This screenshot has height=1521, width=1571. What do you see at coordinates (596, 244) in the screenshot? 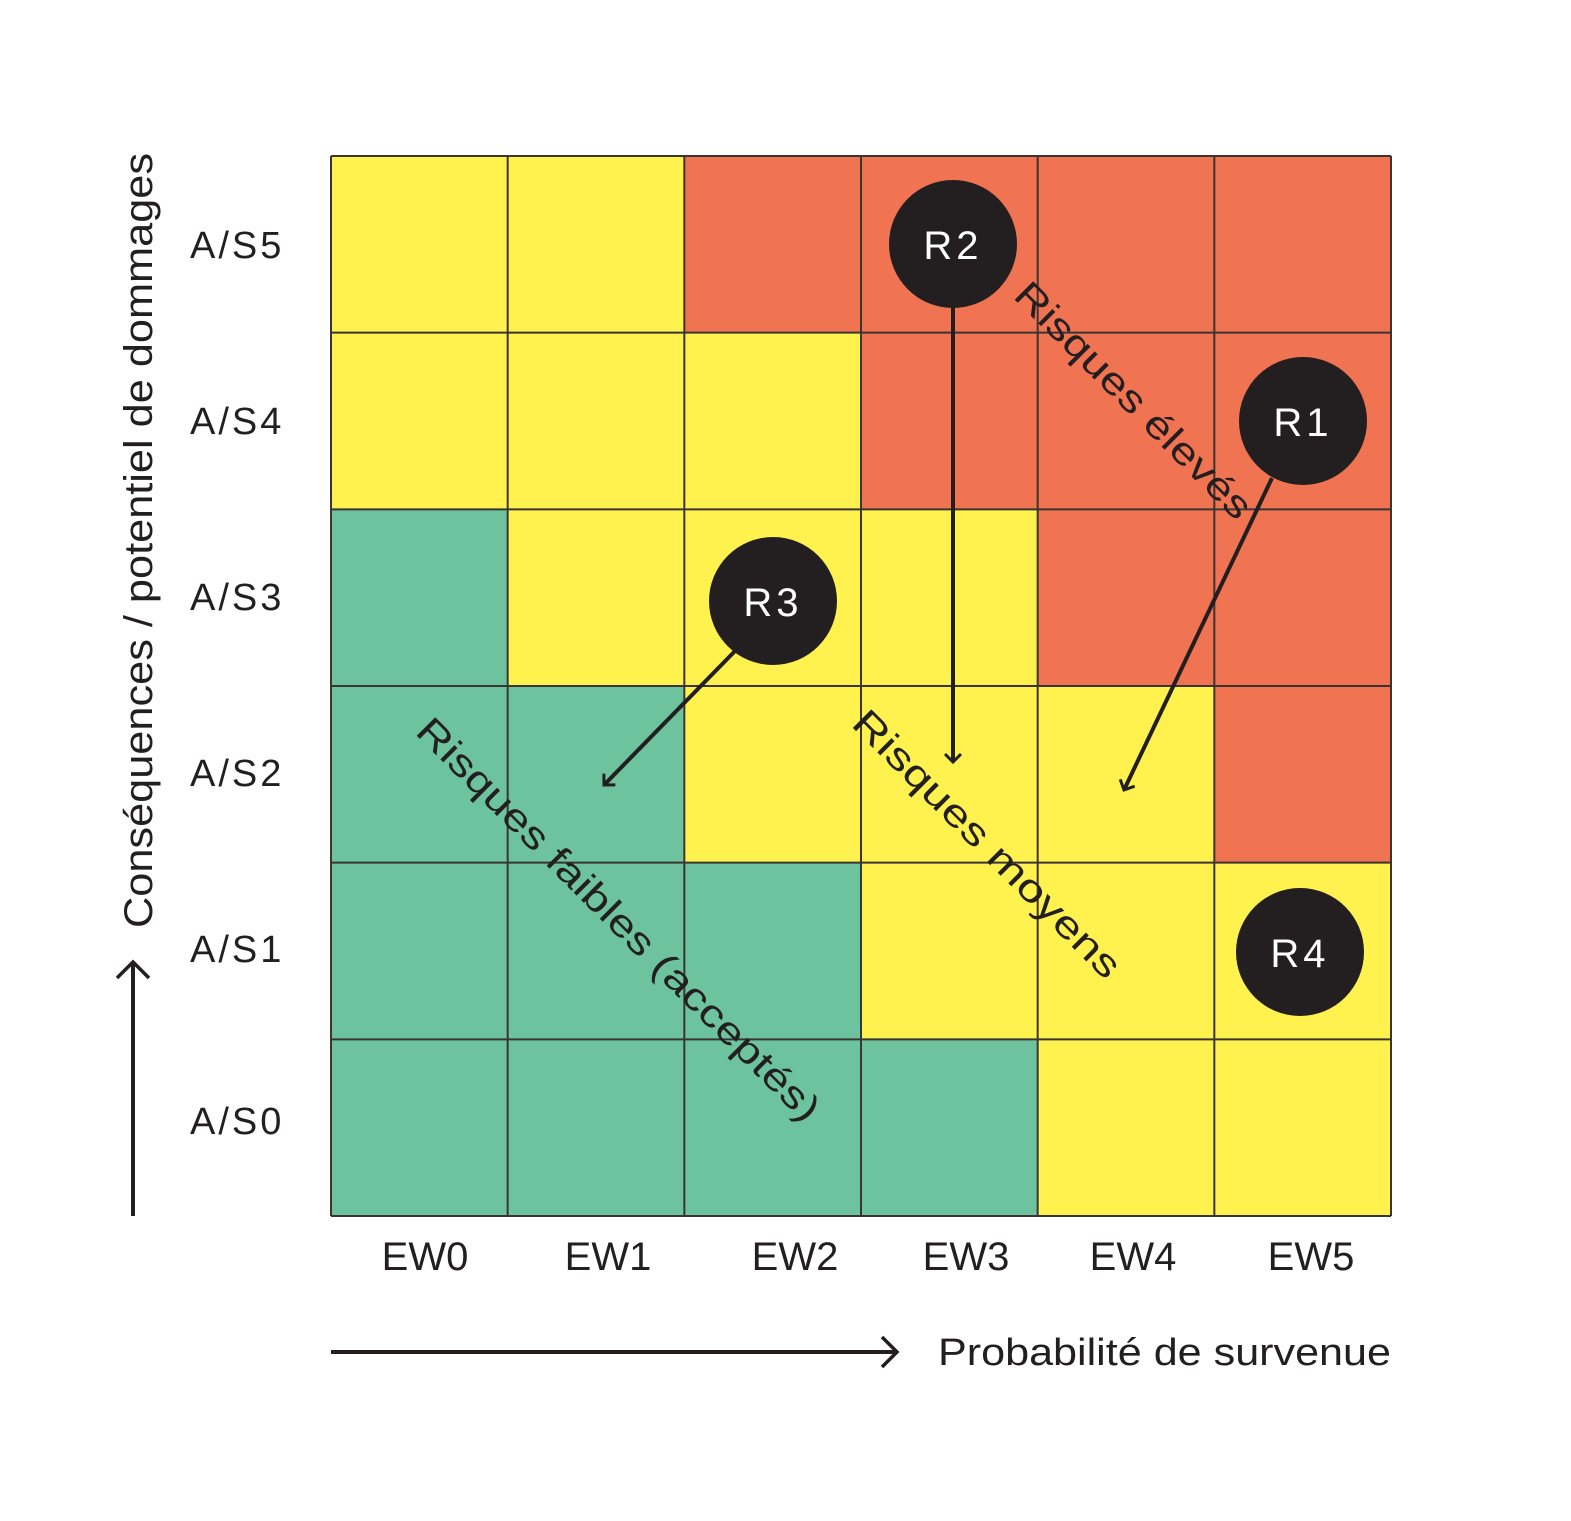
I see `grid-cell-as5-ew1` at bounding box center [596, 244].